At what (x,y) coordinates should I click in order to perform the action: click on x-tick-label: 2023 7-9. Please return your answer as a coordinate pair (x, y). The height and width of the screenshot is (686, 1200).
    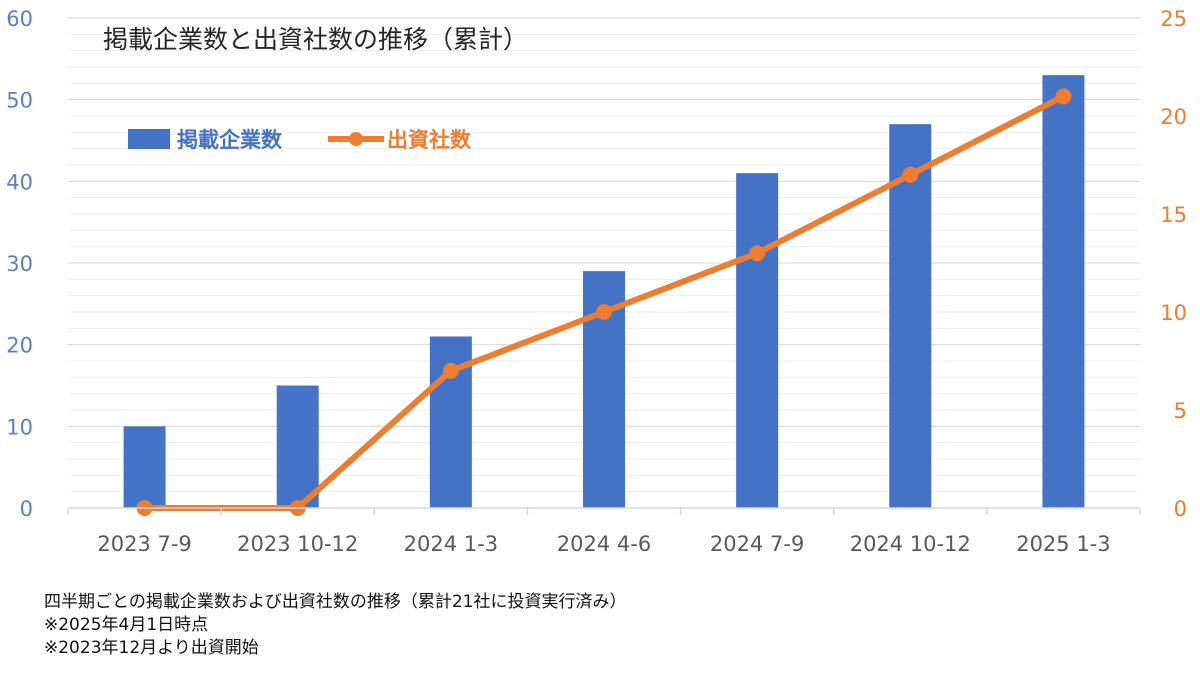
    Looking at the image, I should click on (144, 544).